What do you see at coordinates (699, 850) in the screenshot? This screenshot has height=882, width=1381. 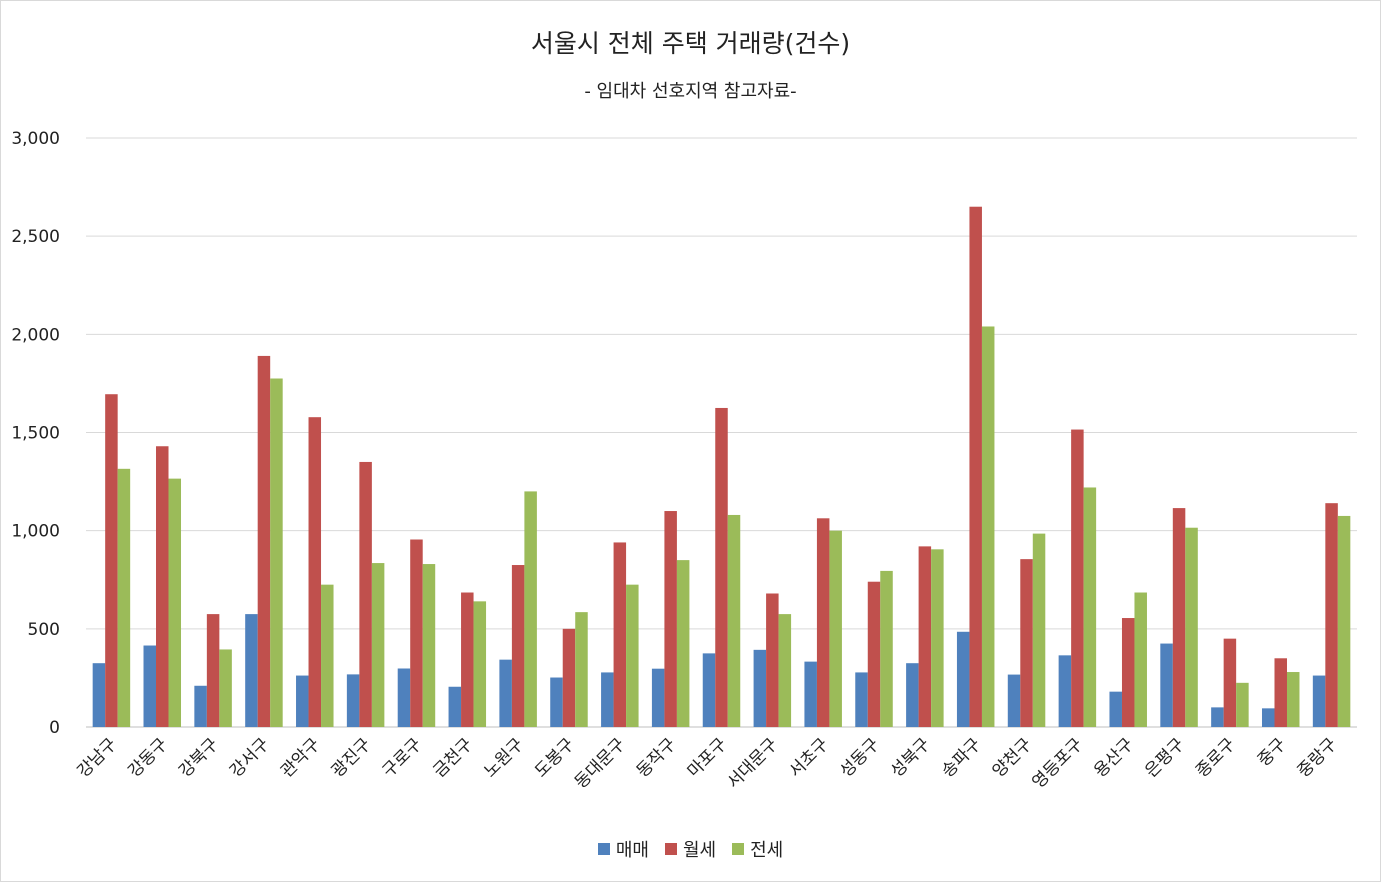 I see `legend-label: 월세` at bounding box center [699, 850].